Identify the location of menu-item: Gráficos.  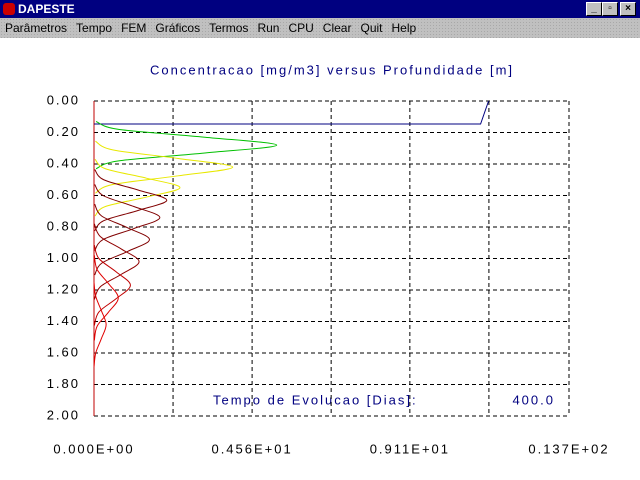
(178, 28).